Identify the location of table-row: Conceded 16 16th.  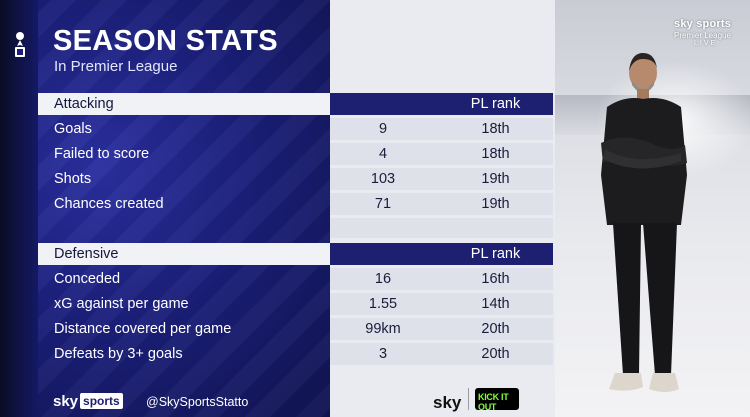
(295, 279).